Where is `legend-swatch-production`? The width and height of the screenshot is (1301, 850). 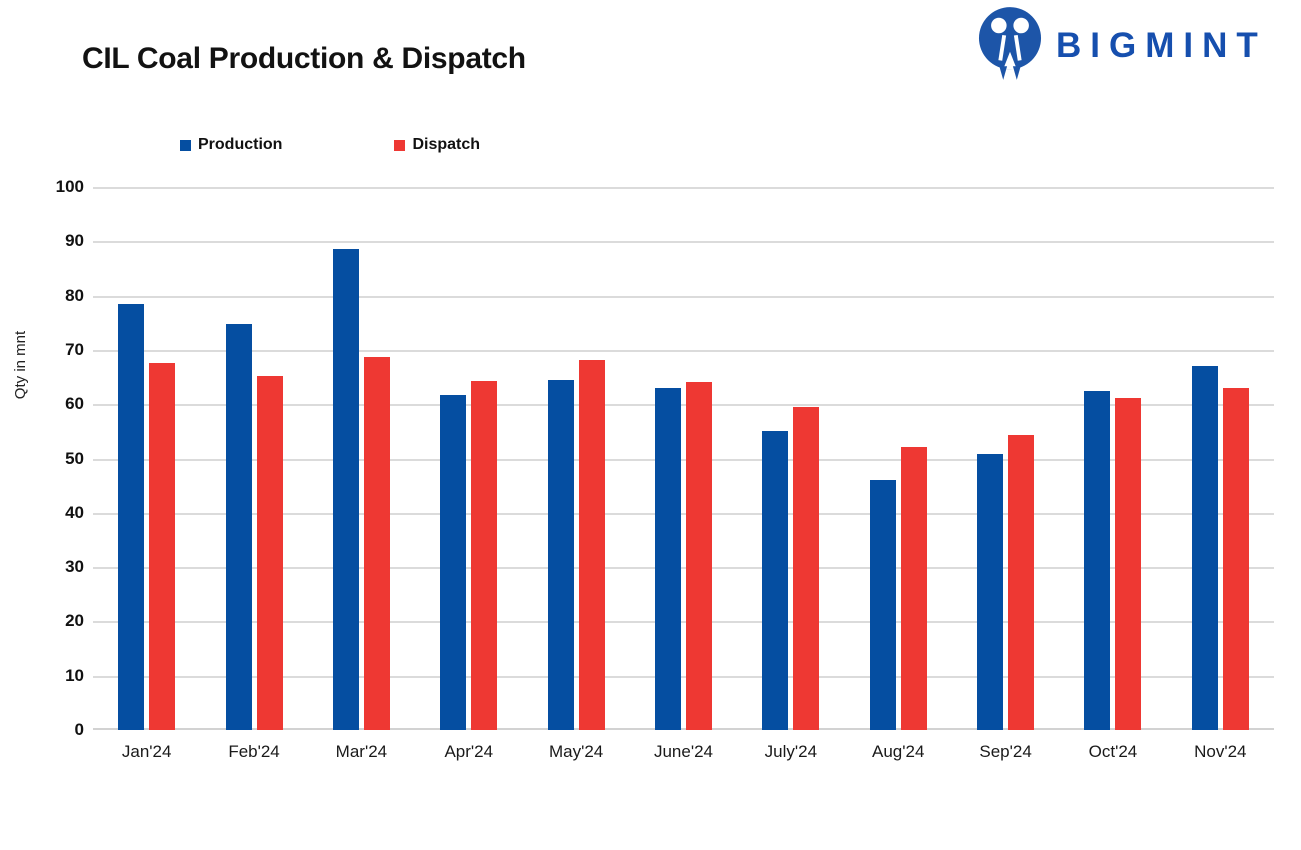 legend-swatch-production is located at coordinates (185, 145).